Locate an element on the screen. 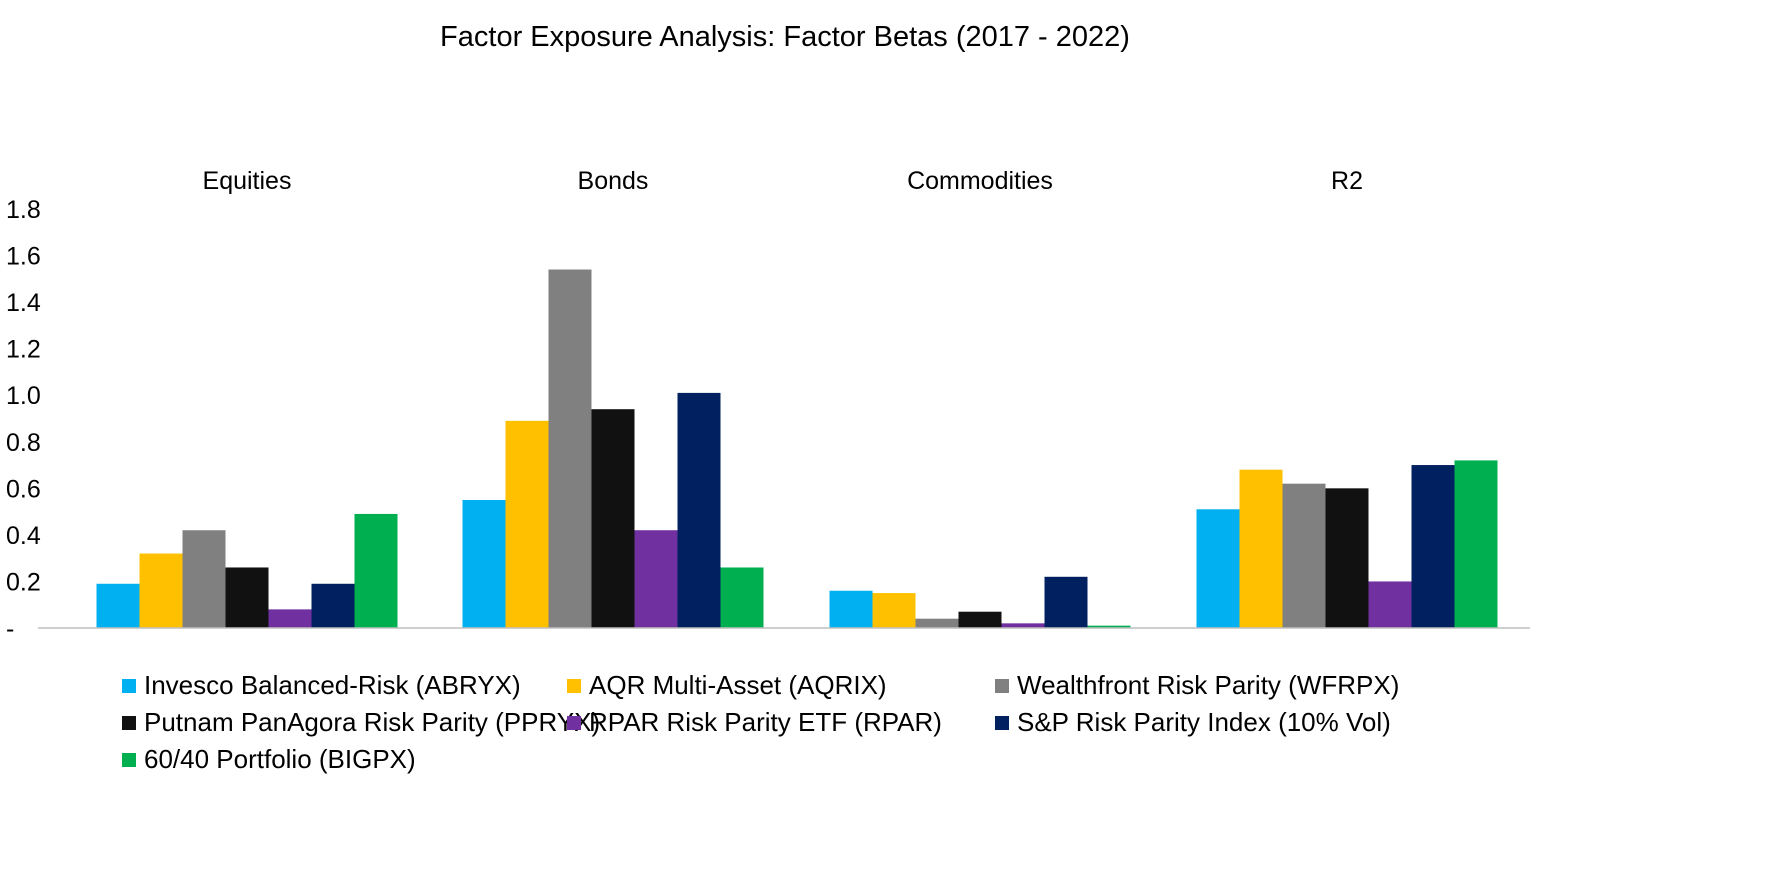  y-tick-label: 0.6 is located at coordinates (23, 489).